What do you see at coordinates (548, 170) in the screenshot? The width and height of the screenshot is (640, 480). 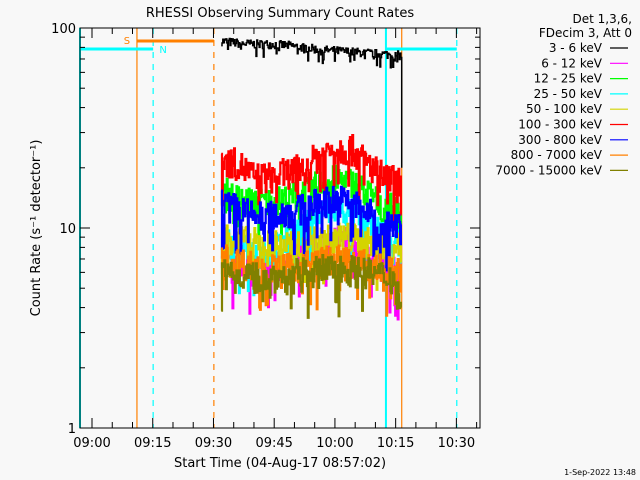 I see `legend-label: 7000 - 15000 keV` at bounding box center [548, 170].